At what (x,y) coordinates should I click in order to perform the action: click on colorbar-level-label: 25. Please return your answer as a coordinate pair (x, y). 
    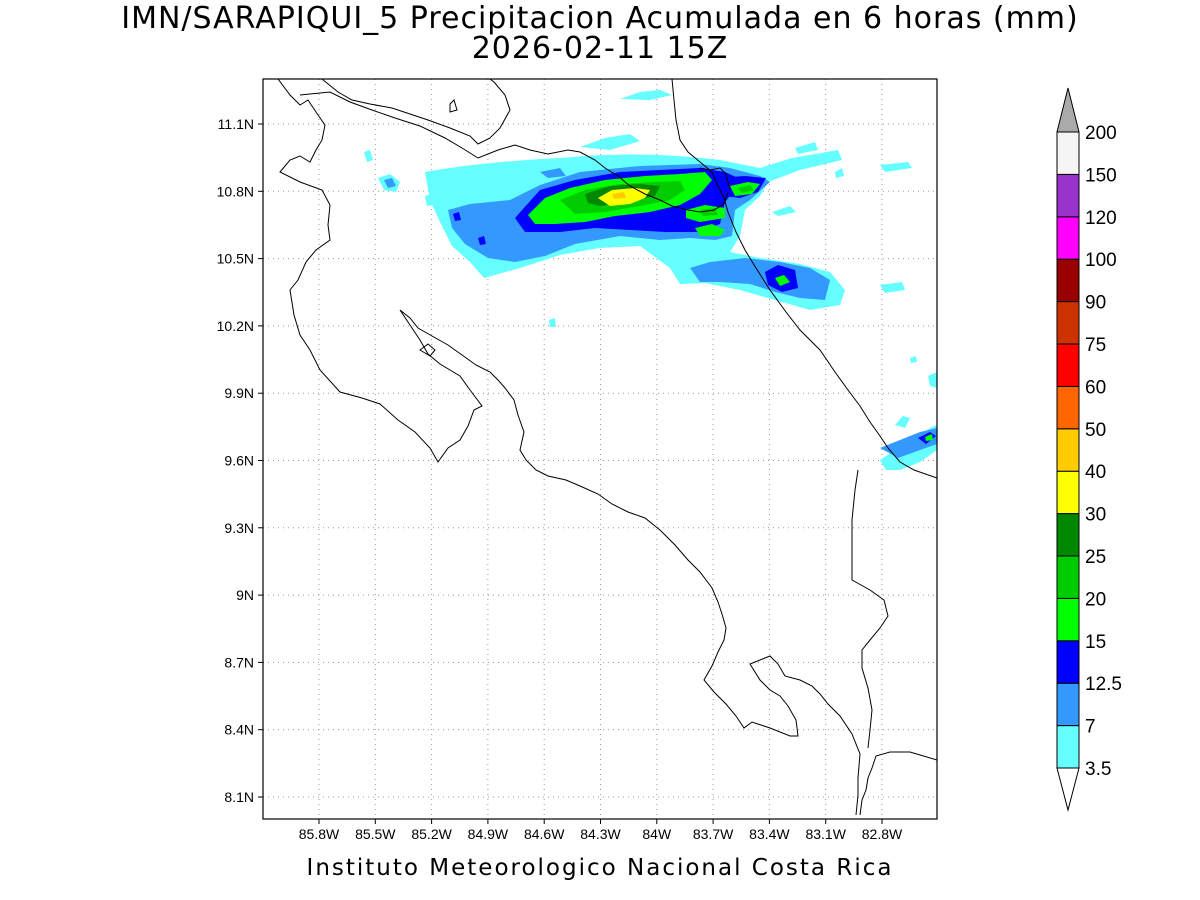
    Looking at the image, I should click on (1095, 557).